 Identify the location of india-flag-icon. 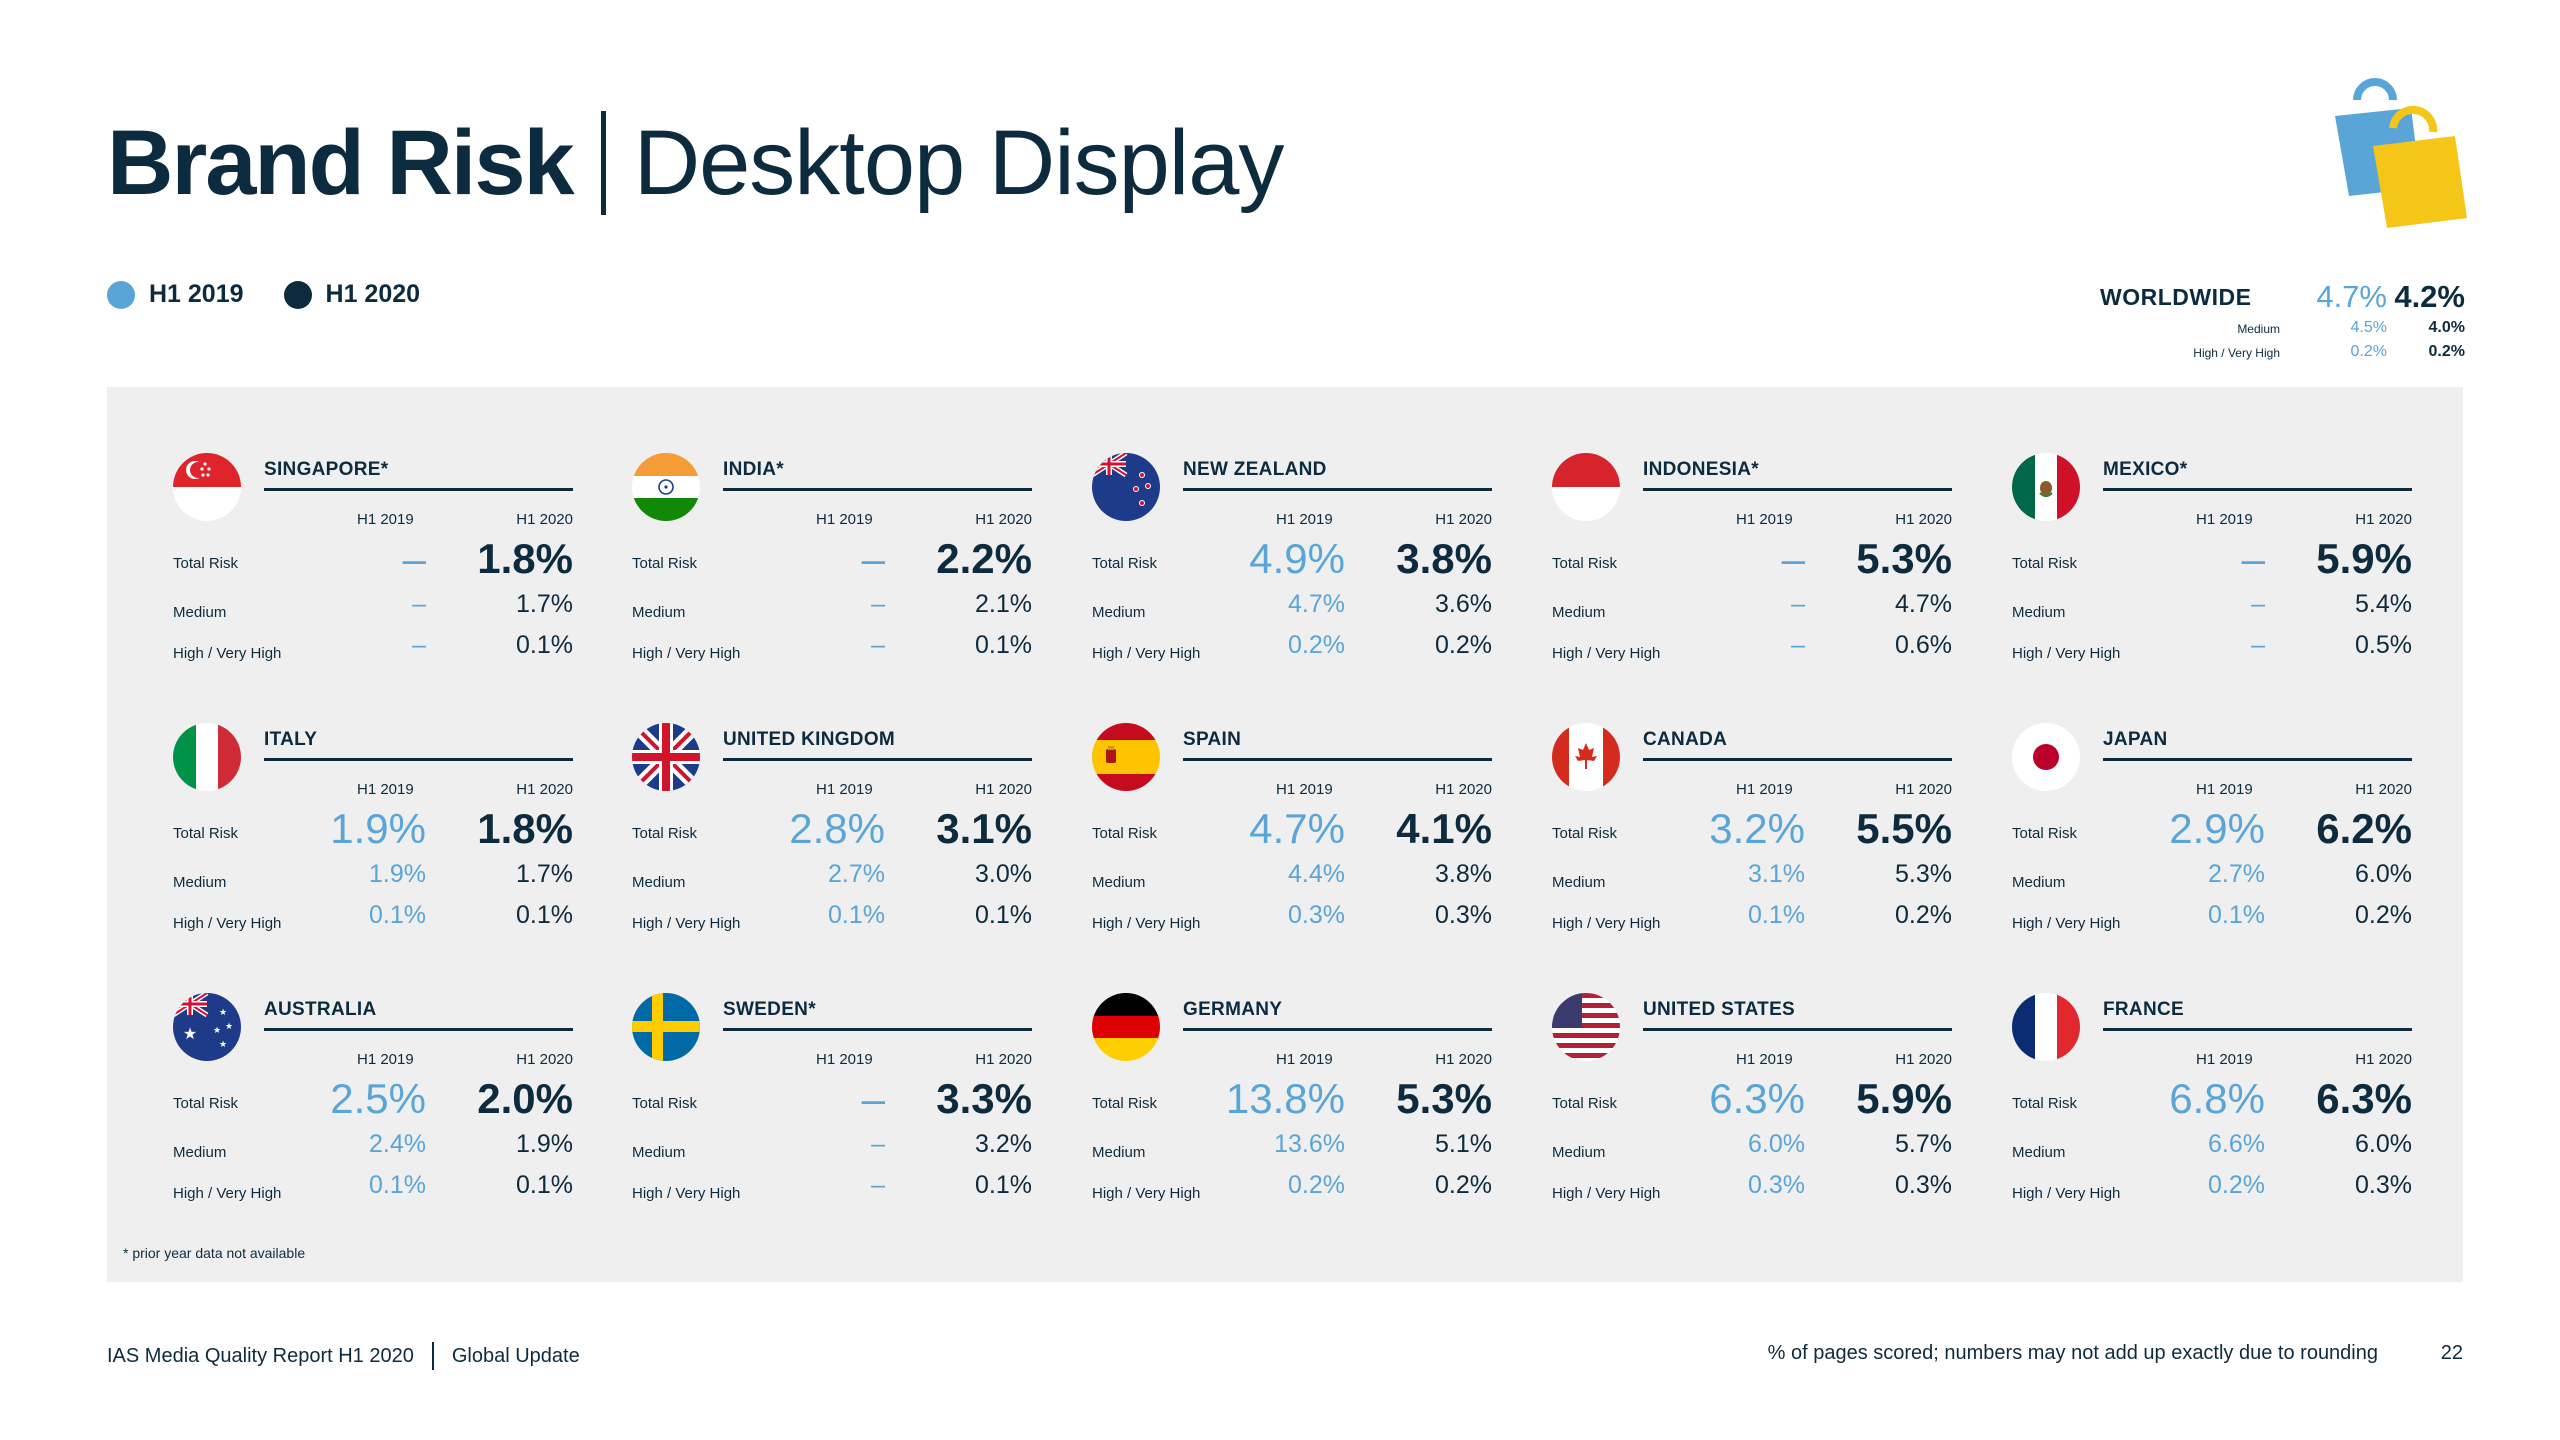
(666, 487).